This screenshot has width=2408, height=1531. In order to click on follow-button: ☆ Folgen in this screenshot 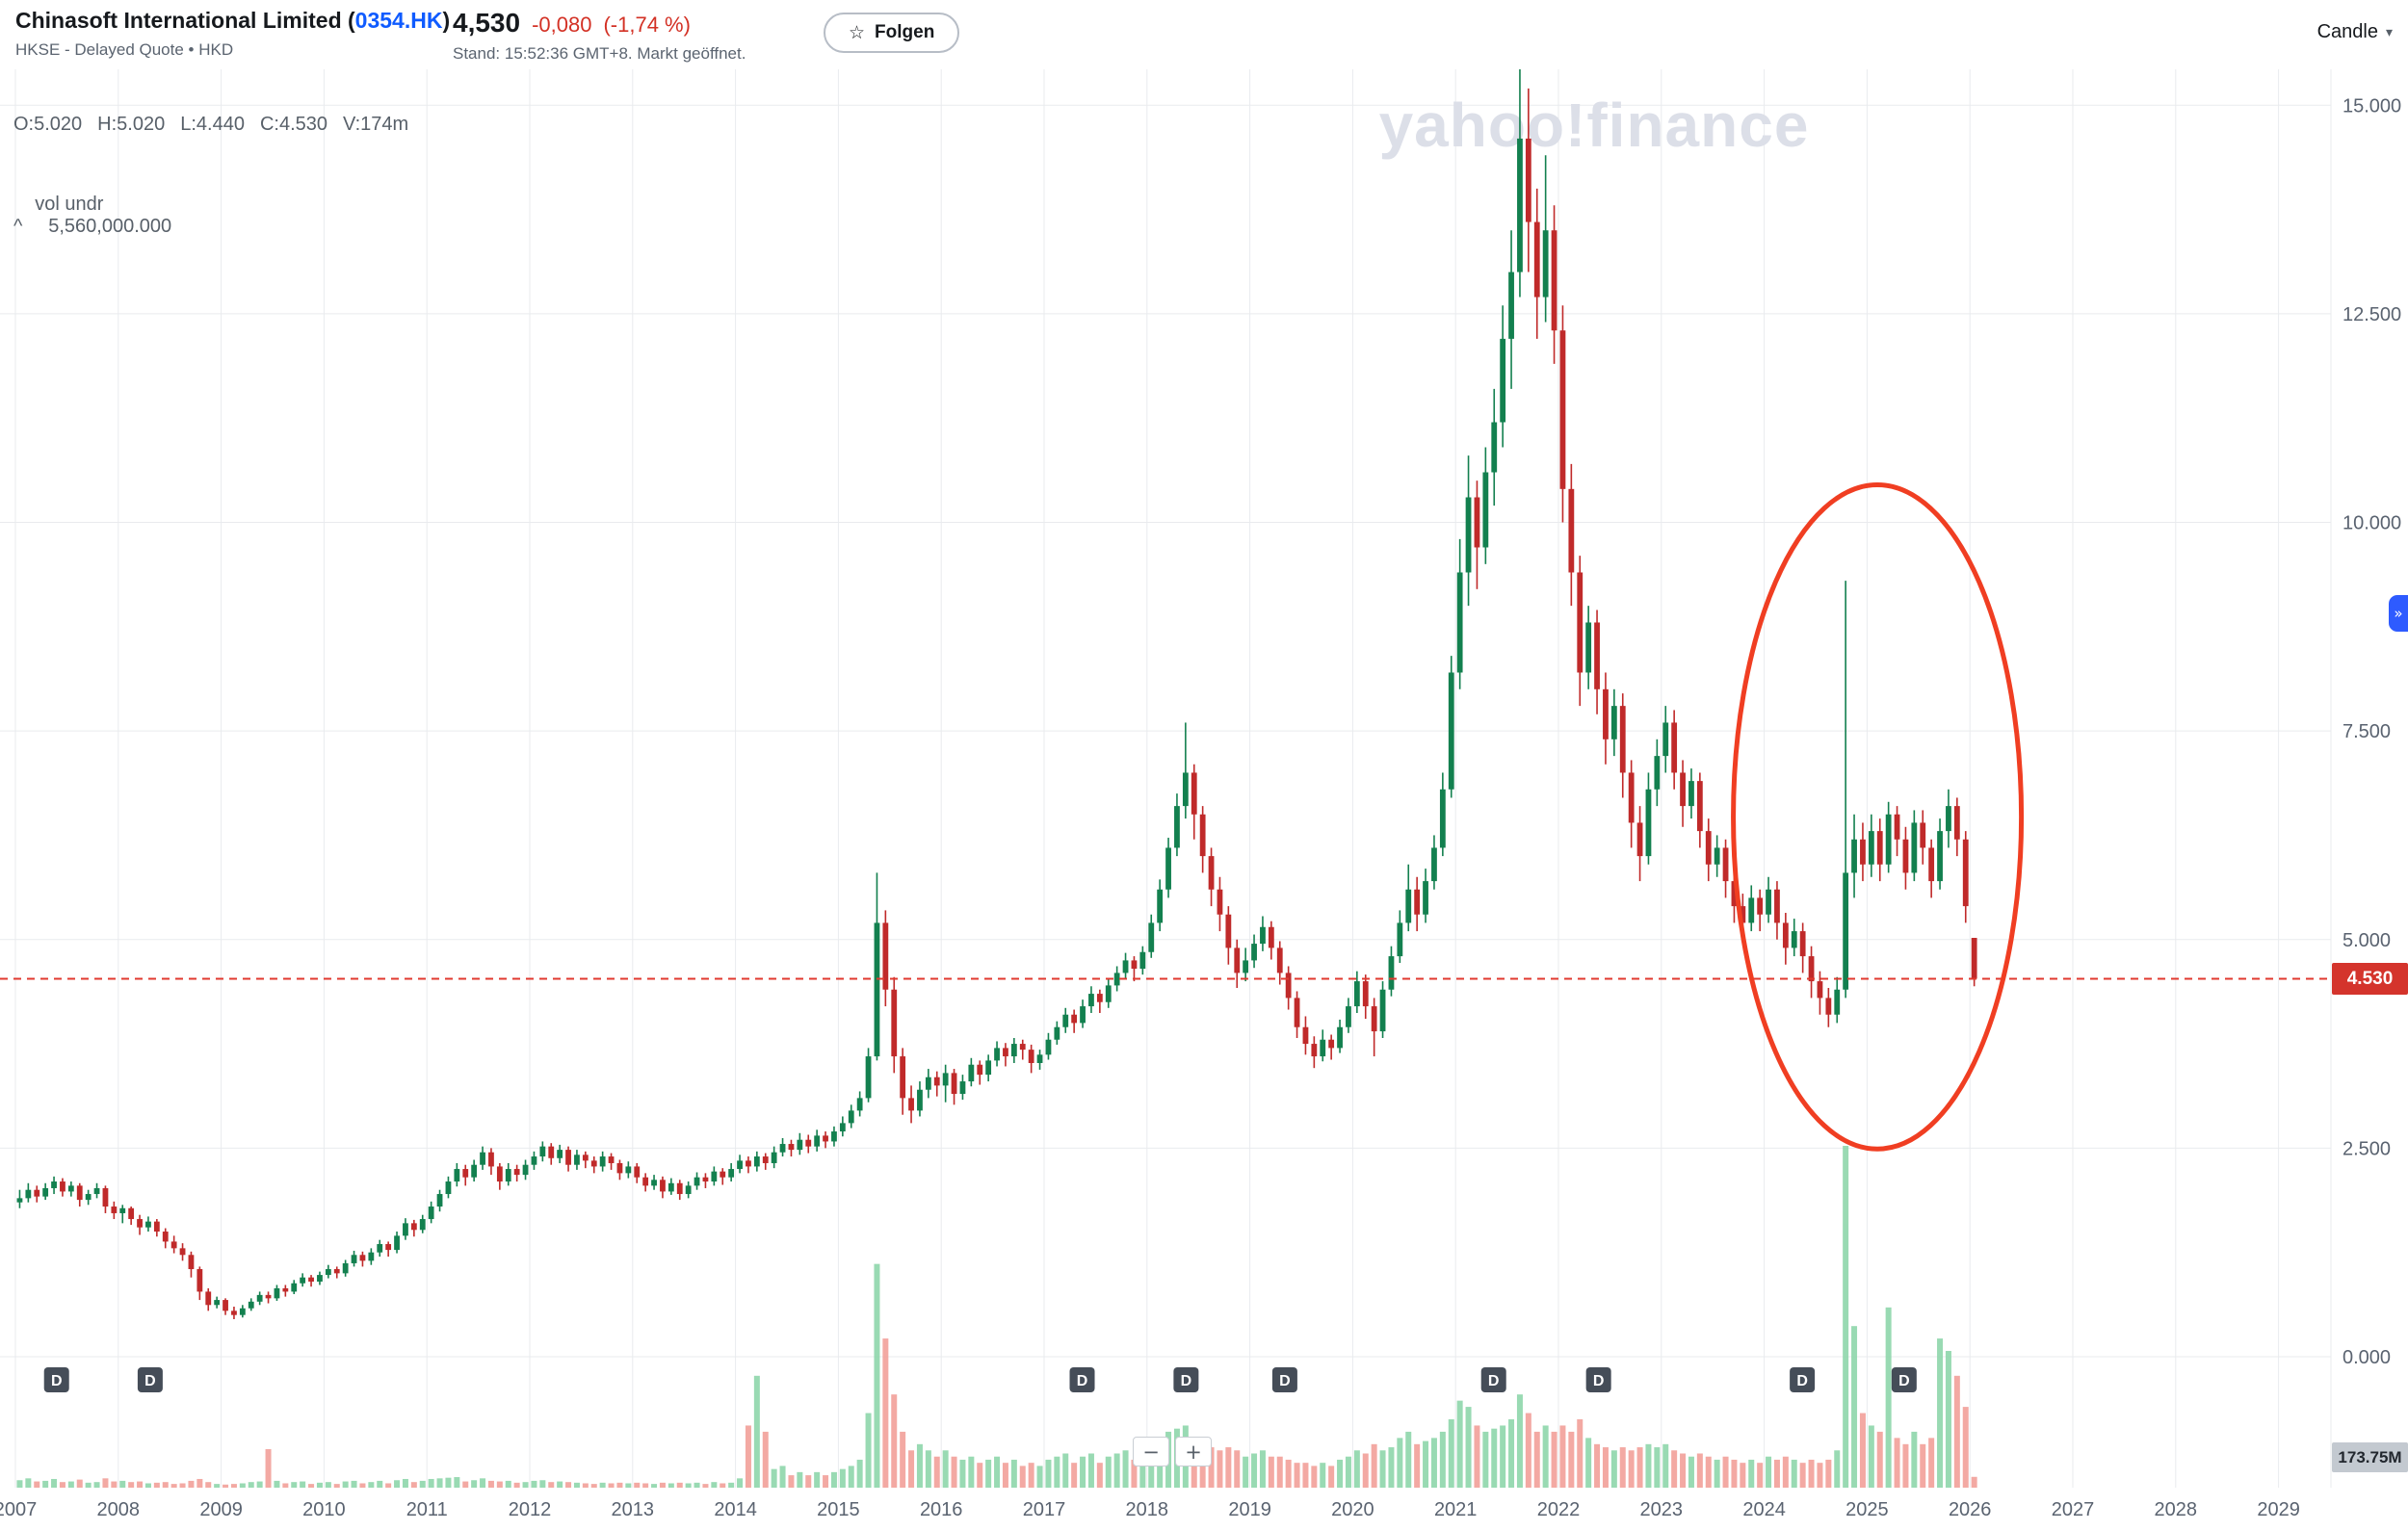, I will do `click(892, 33)`.